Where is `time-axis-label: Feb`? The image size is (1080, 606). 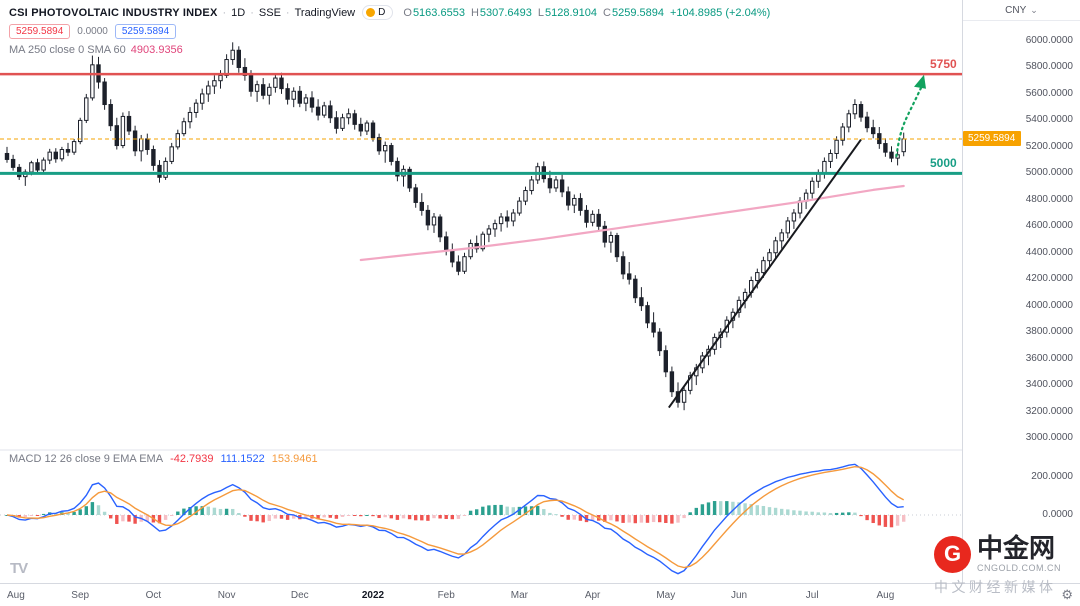
time-axis-label: Feb is located at coordinates (446, 595).